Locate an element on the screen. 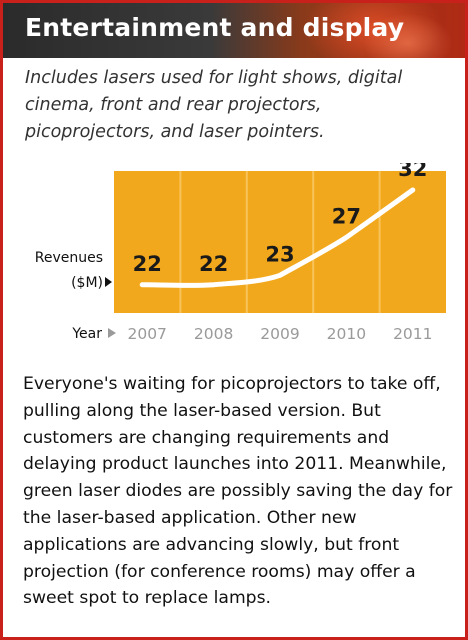  header-glow-highlight is located at coordinates (408, 35).